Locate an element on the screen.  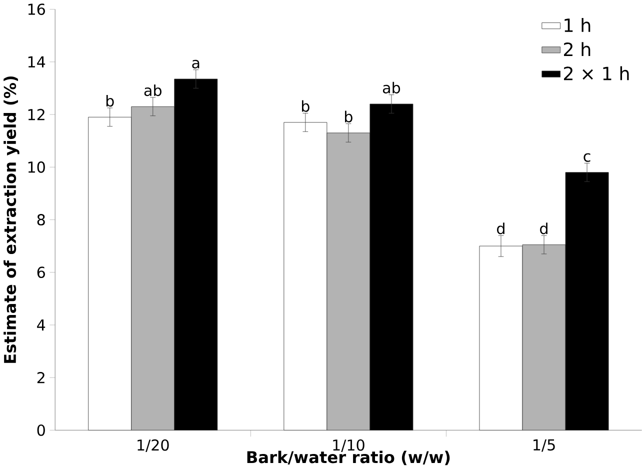
legend-label: 2 × 1 h is located at coordinates (596, 73).